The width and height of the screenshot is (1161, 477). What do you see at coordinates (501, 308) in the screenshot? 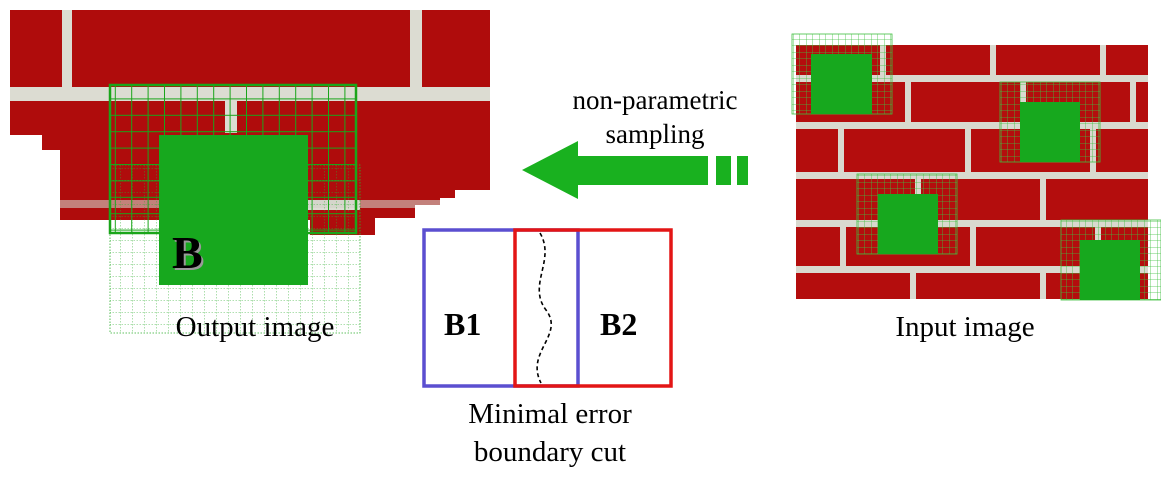
I see `block-b1-frame` at bounding box center [501, 308].